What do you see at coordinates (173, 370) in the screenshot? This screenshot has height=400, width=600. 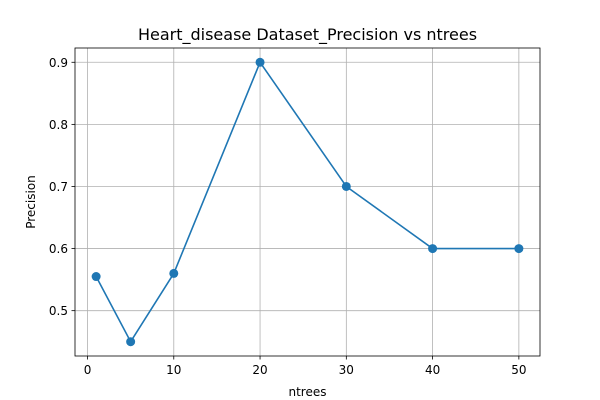 I see `x-tick-label: 10` at bounding box center [173, 370].